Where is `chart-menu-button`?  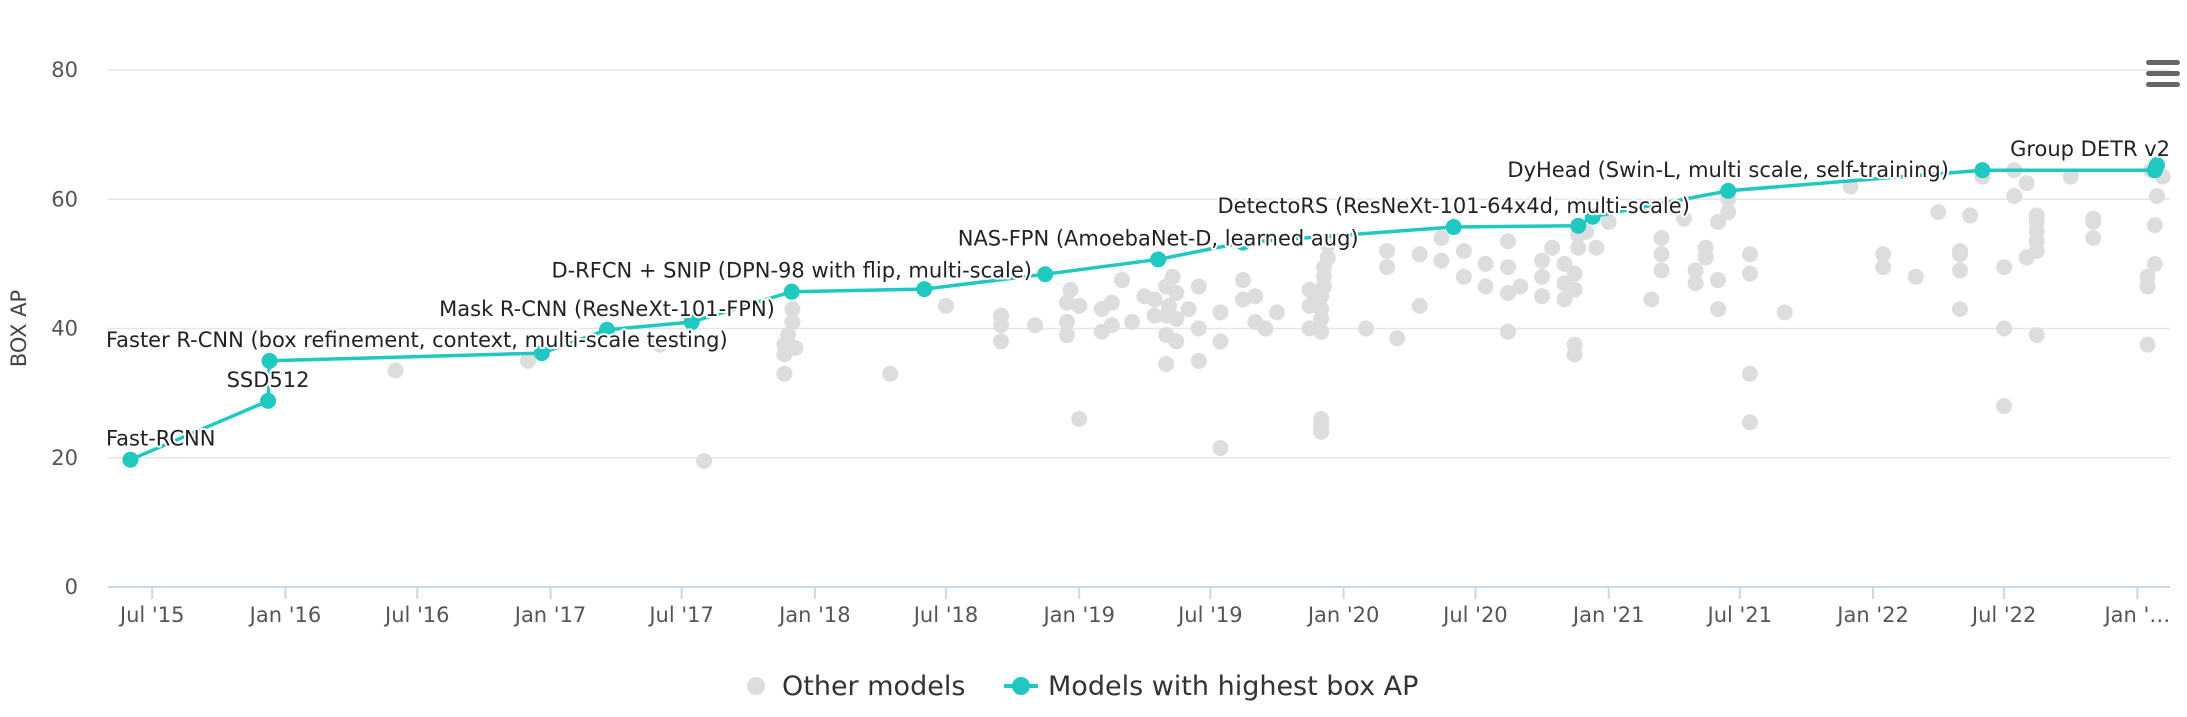 chart-menu-button is located at coordinates (2163, 73).